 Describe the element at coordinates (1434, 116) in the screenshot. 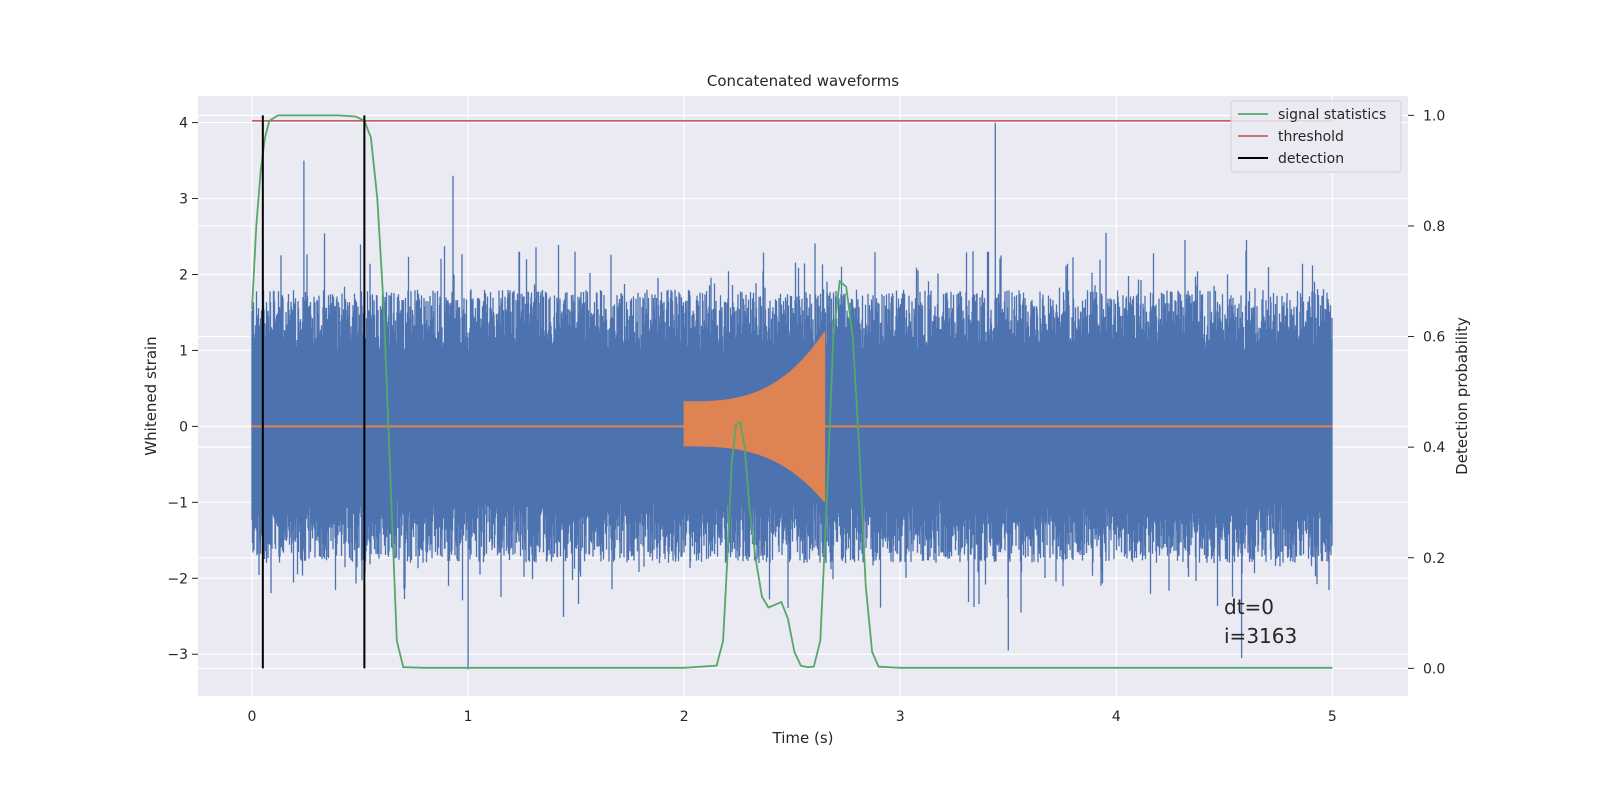

I see `y-tick-label-right: 1.0` at that location.